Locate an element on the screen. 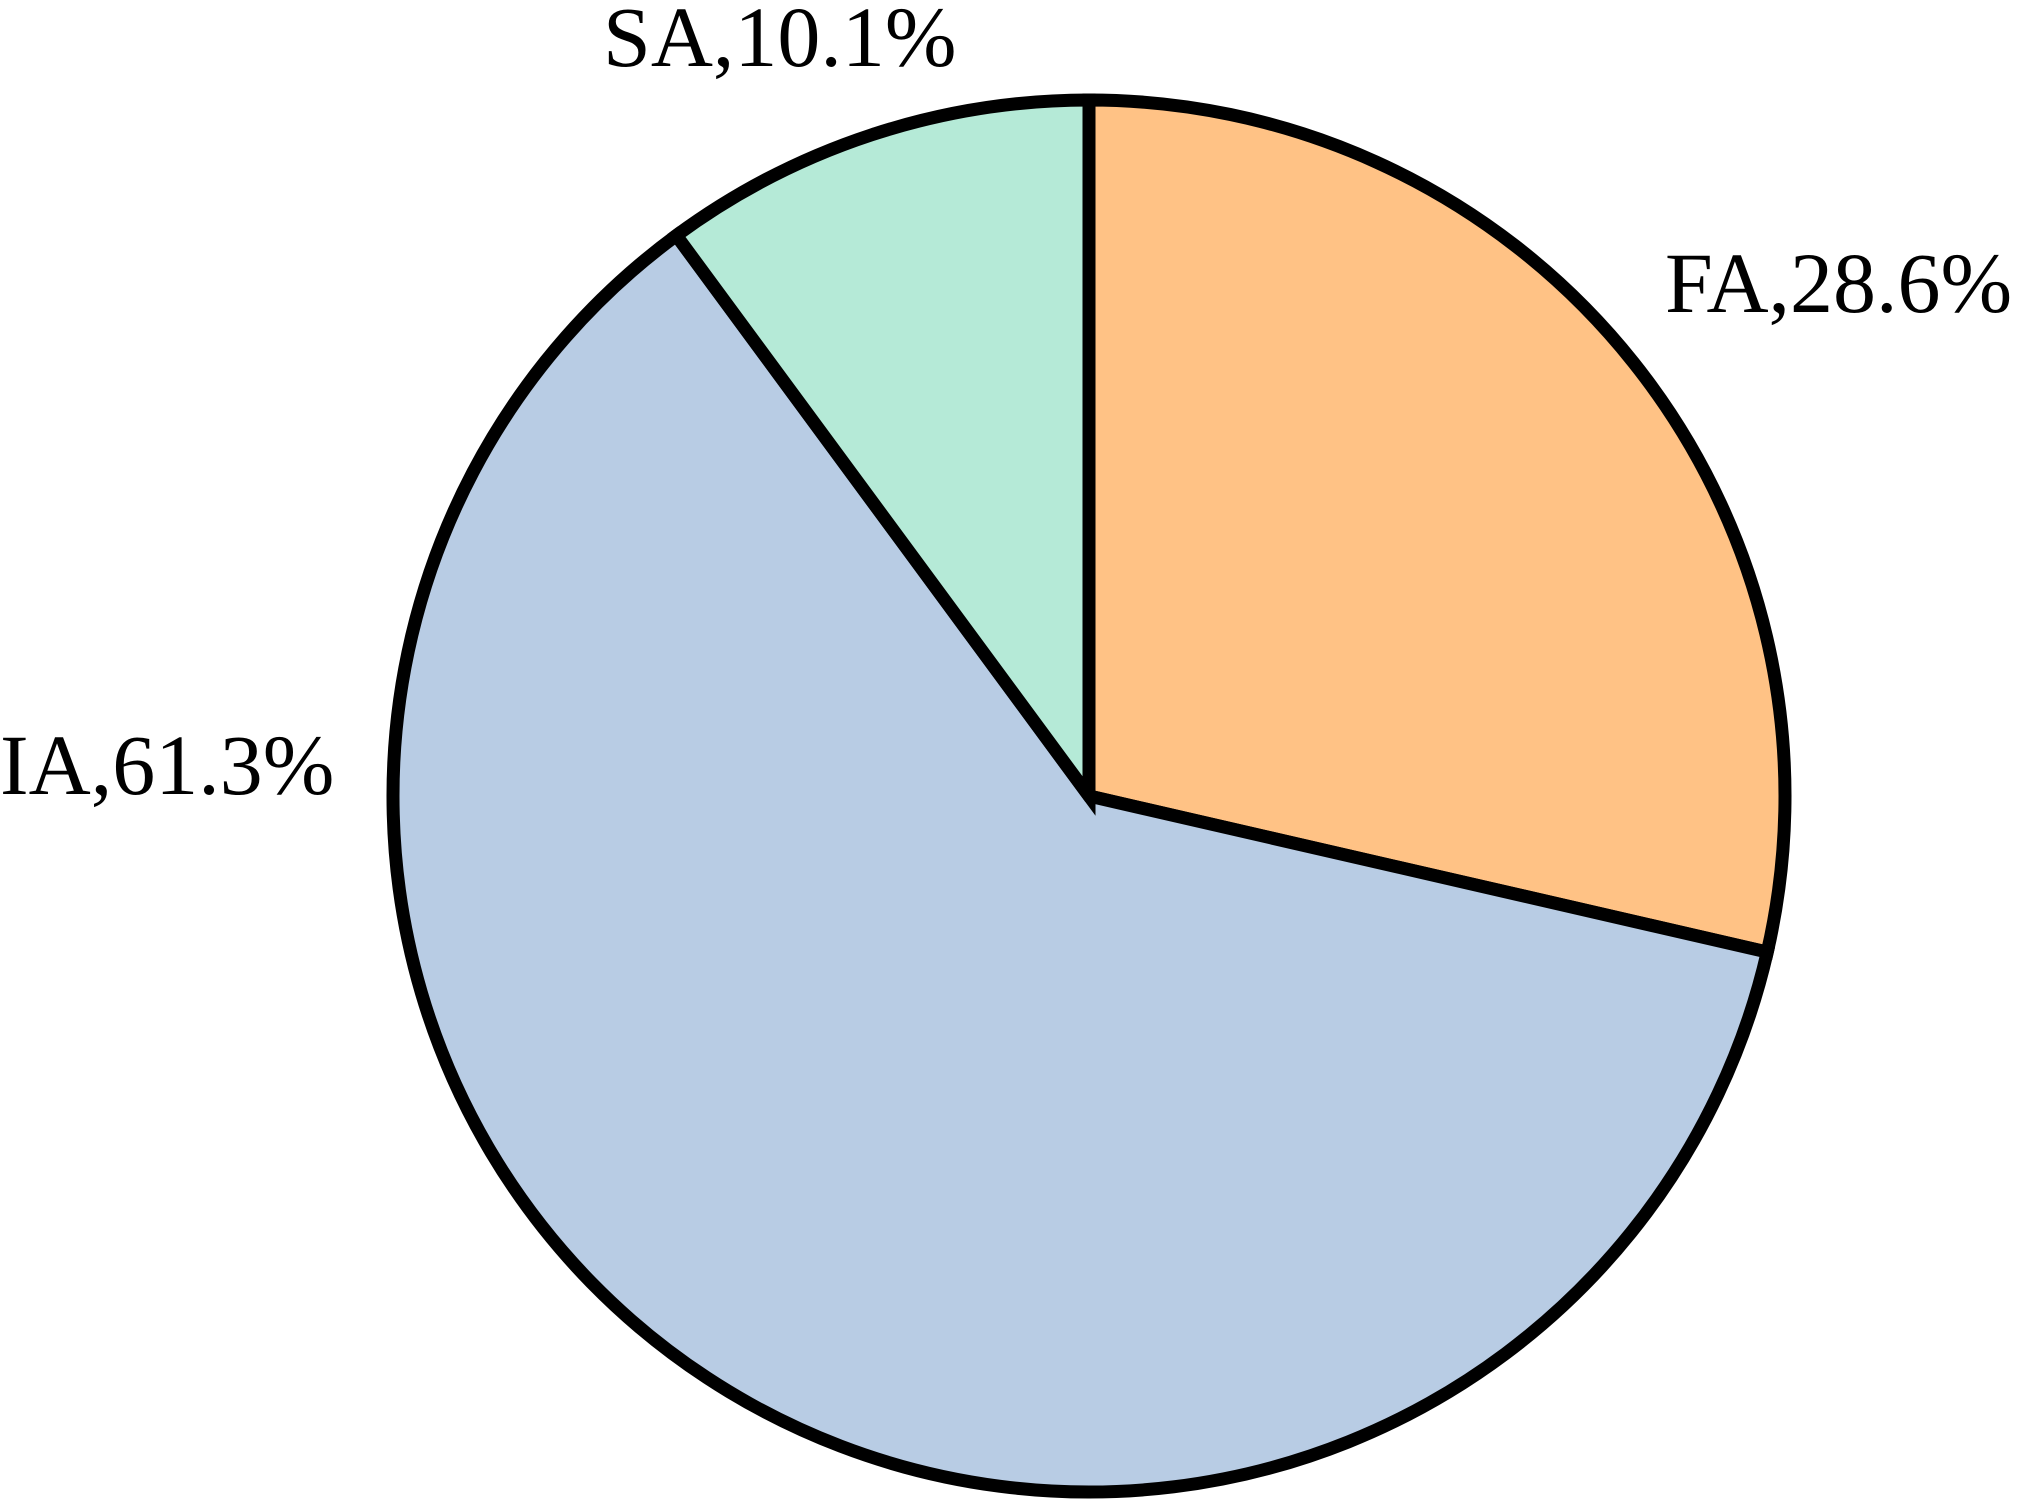 The height and width of the screenshot is (1499, 2019). slice-label-ia: IA,61.3% is located at coordinates (167, 765).